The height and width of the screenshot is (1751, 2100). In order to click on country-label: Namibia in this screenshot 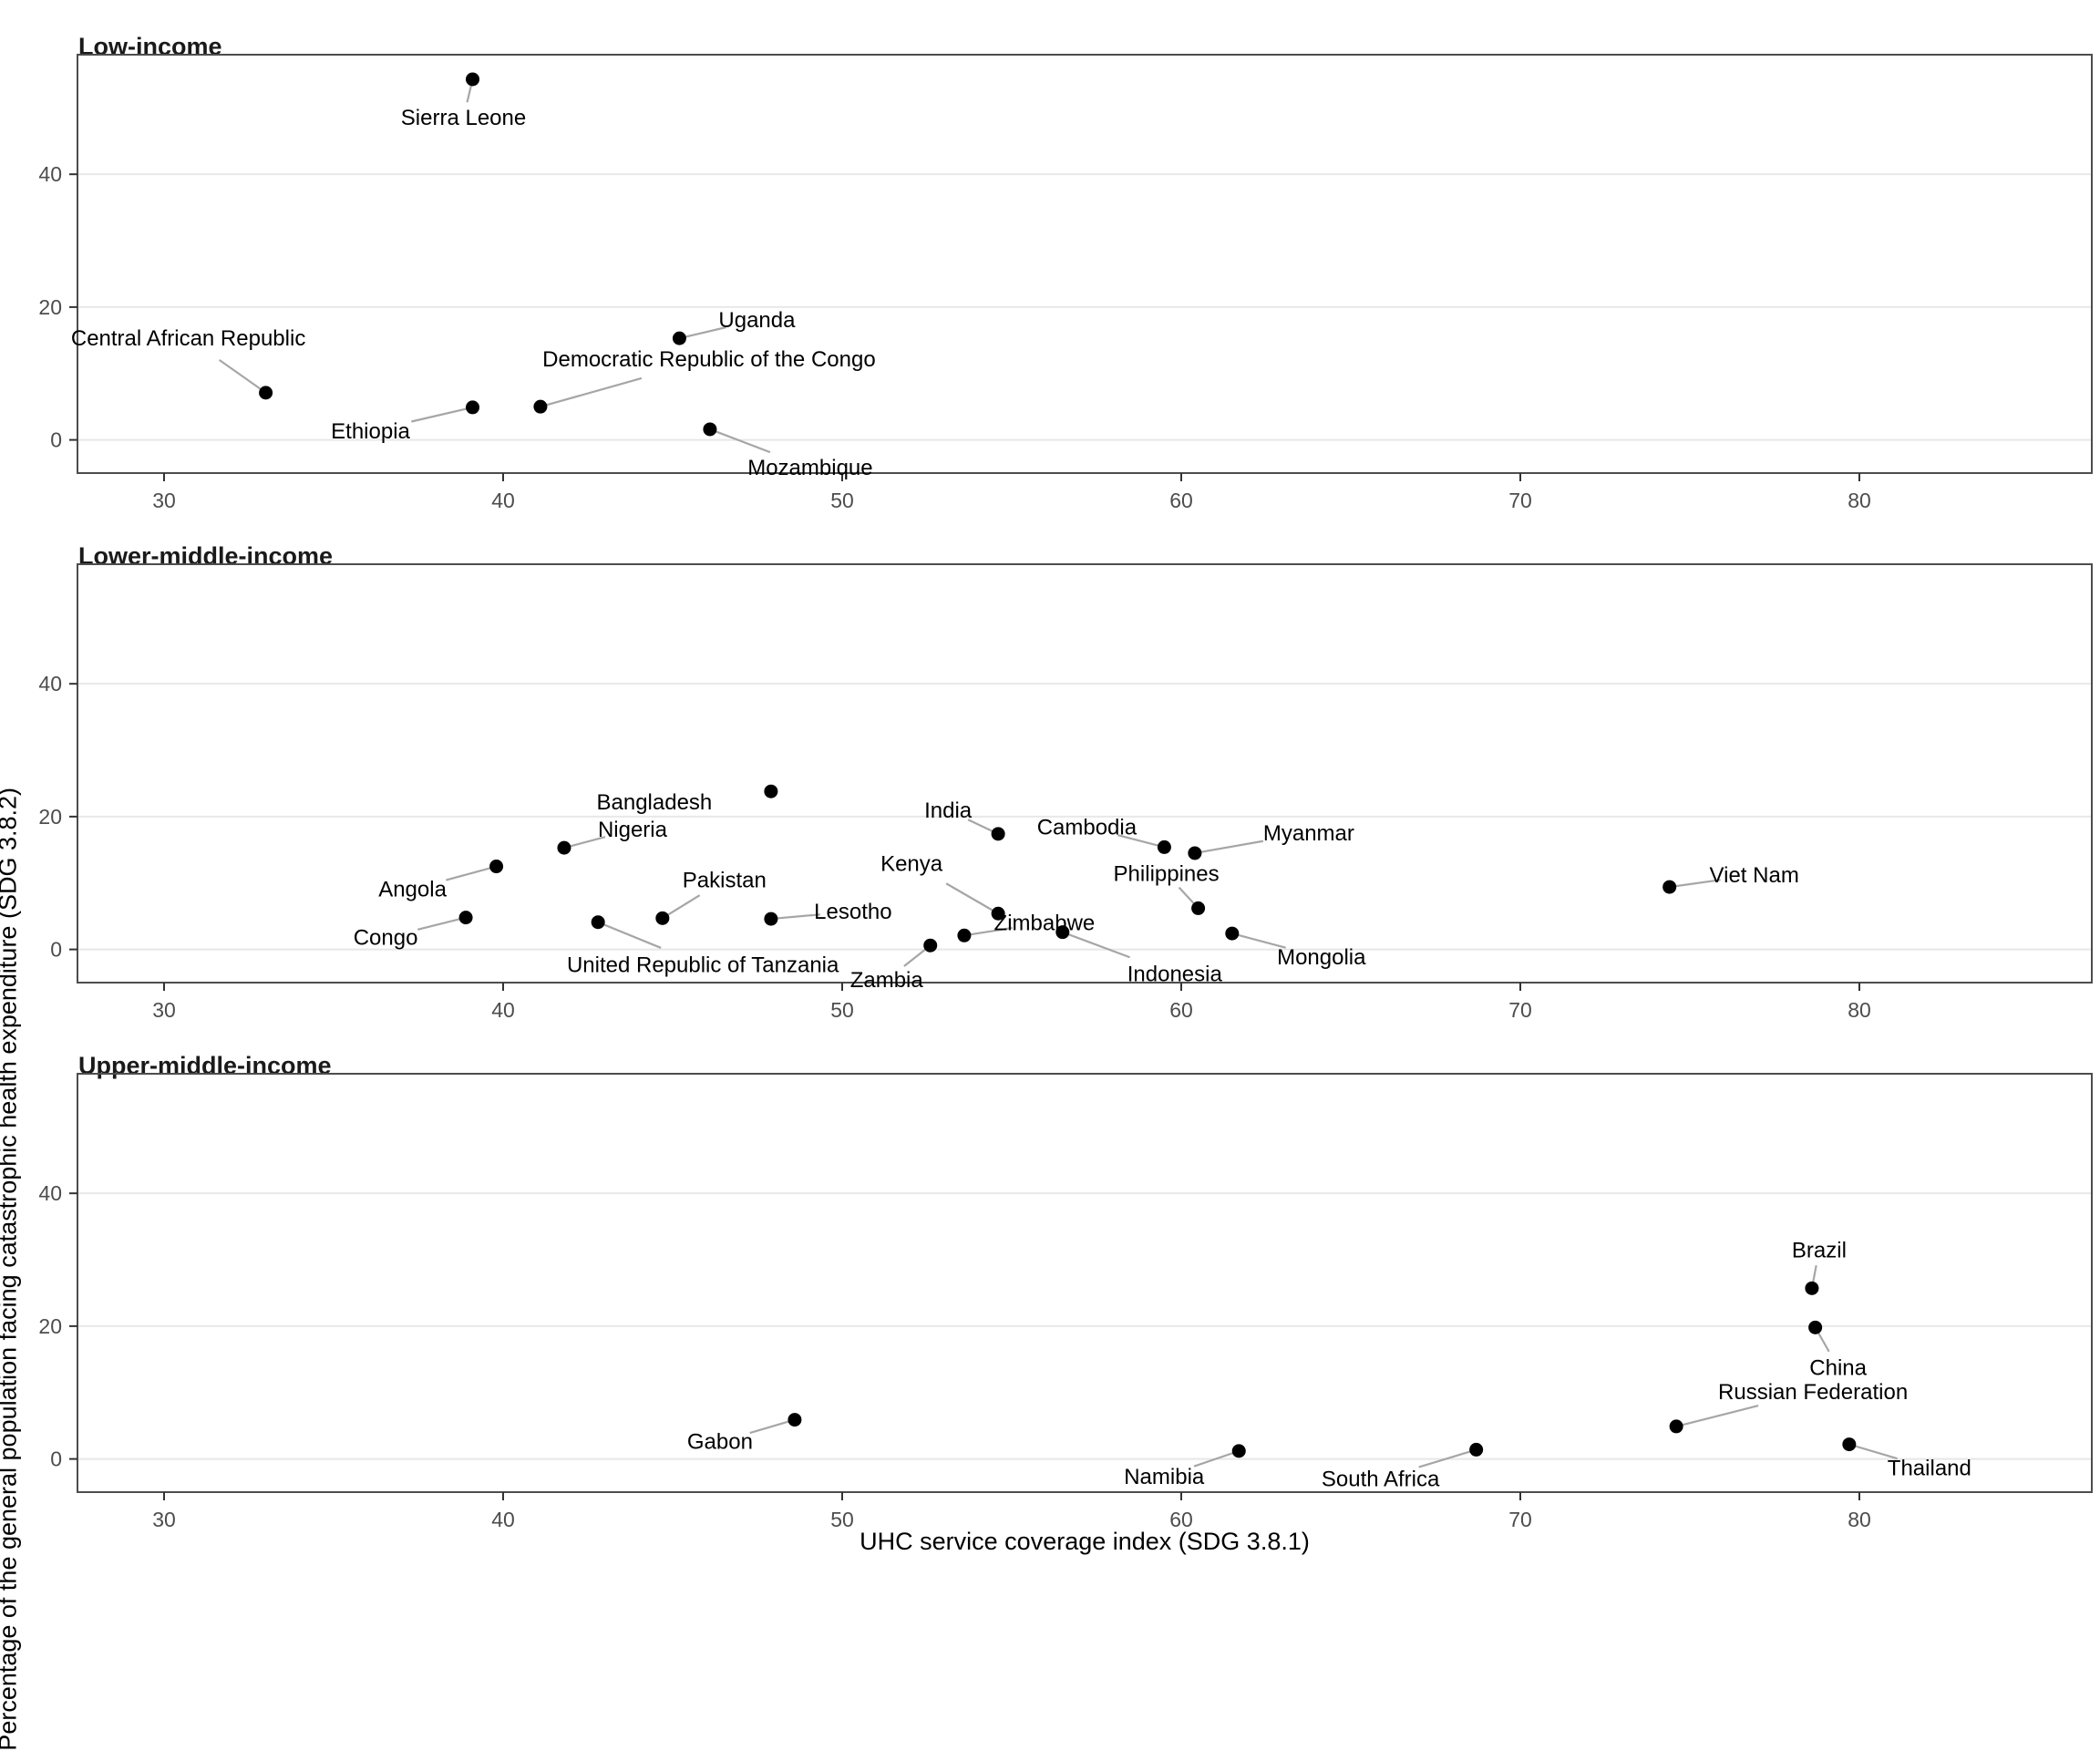, I will do `click(1164, 1477)`.